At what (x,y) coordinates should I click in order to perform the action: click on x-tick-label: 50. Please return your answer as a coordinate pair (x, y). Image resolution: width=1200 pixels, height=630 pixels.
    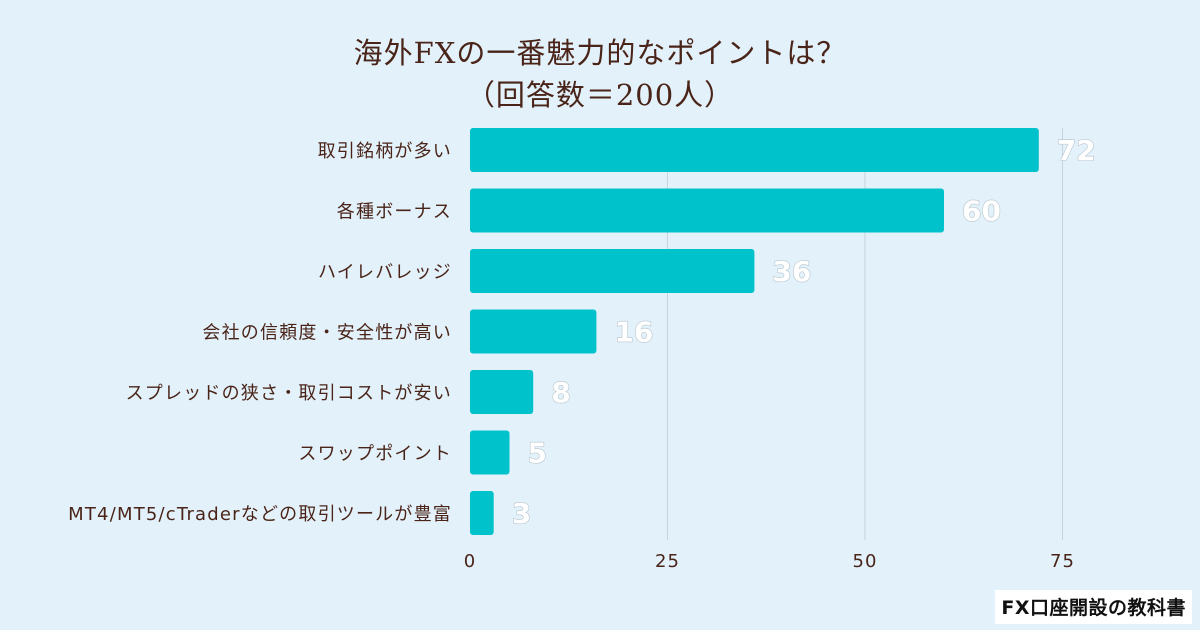
    Looking at the image, I should click on (865, 561).